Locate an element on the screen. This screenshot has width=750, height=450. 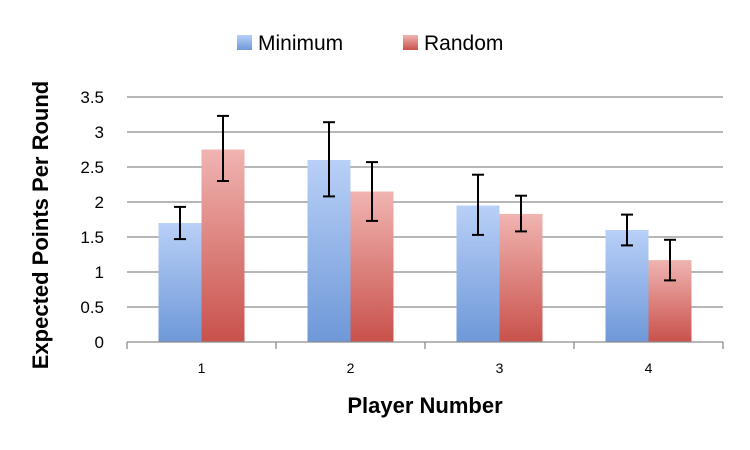
x-tick-label: 4 is located at coordinates (649, 368).